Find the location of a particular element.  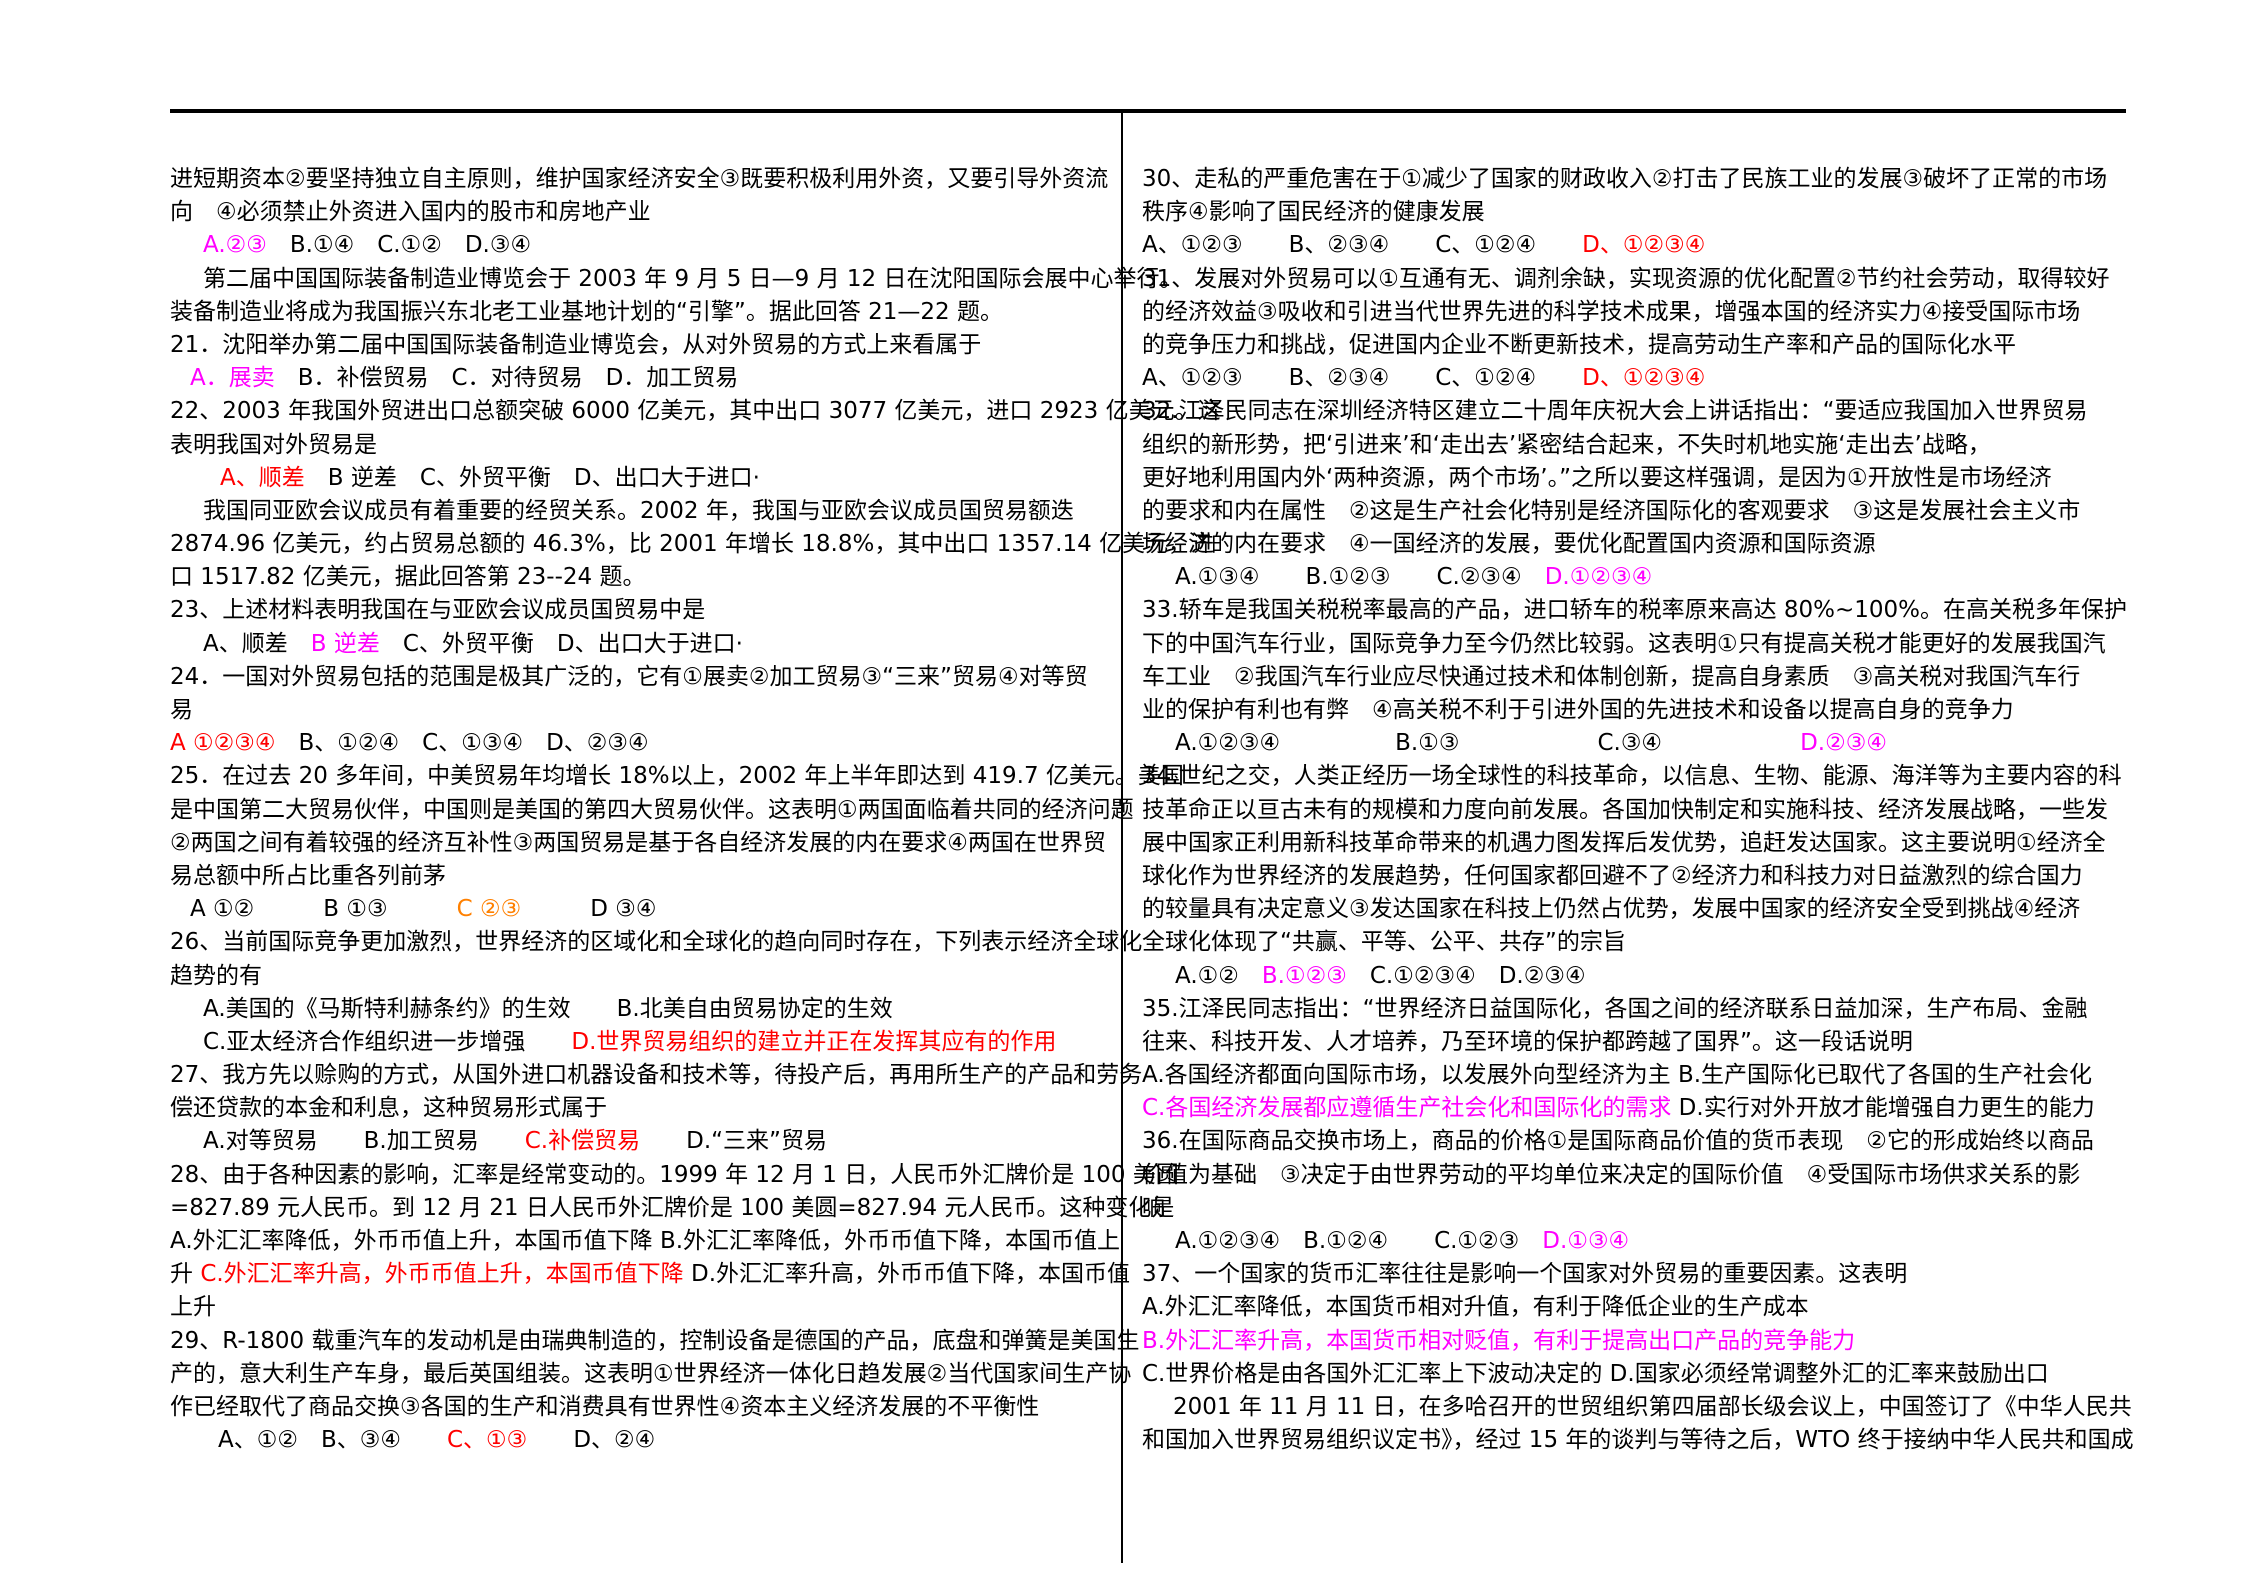

text-segment: D.外汇汇率升高，外币币值下降，本国币值 is located at coordinates (907, 1274).